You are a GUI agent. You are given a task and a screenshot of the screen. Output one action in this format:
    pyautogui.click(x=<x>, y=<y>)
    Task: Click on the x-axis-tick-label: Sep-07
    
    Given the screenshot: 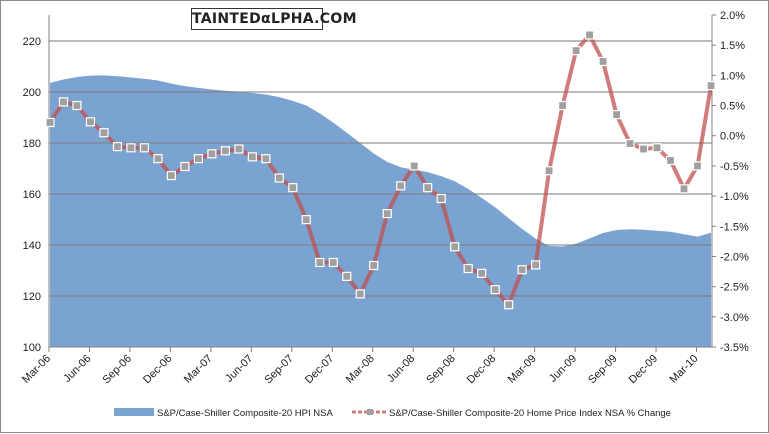 What is the action you would take?
    pyautogui.click(x=279, y=370)
    